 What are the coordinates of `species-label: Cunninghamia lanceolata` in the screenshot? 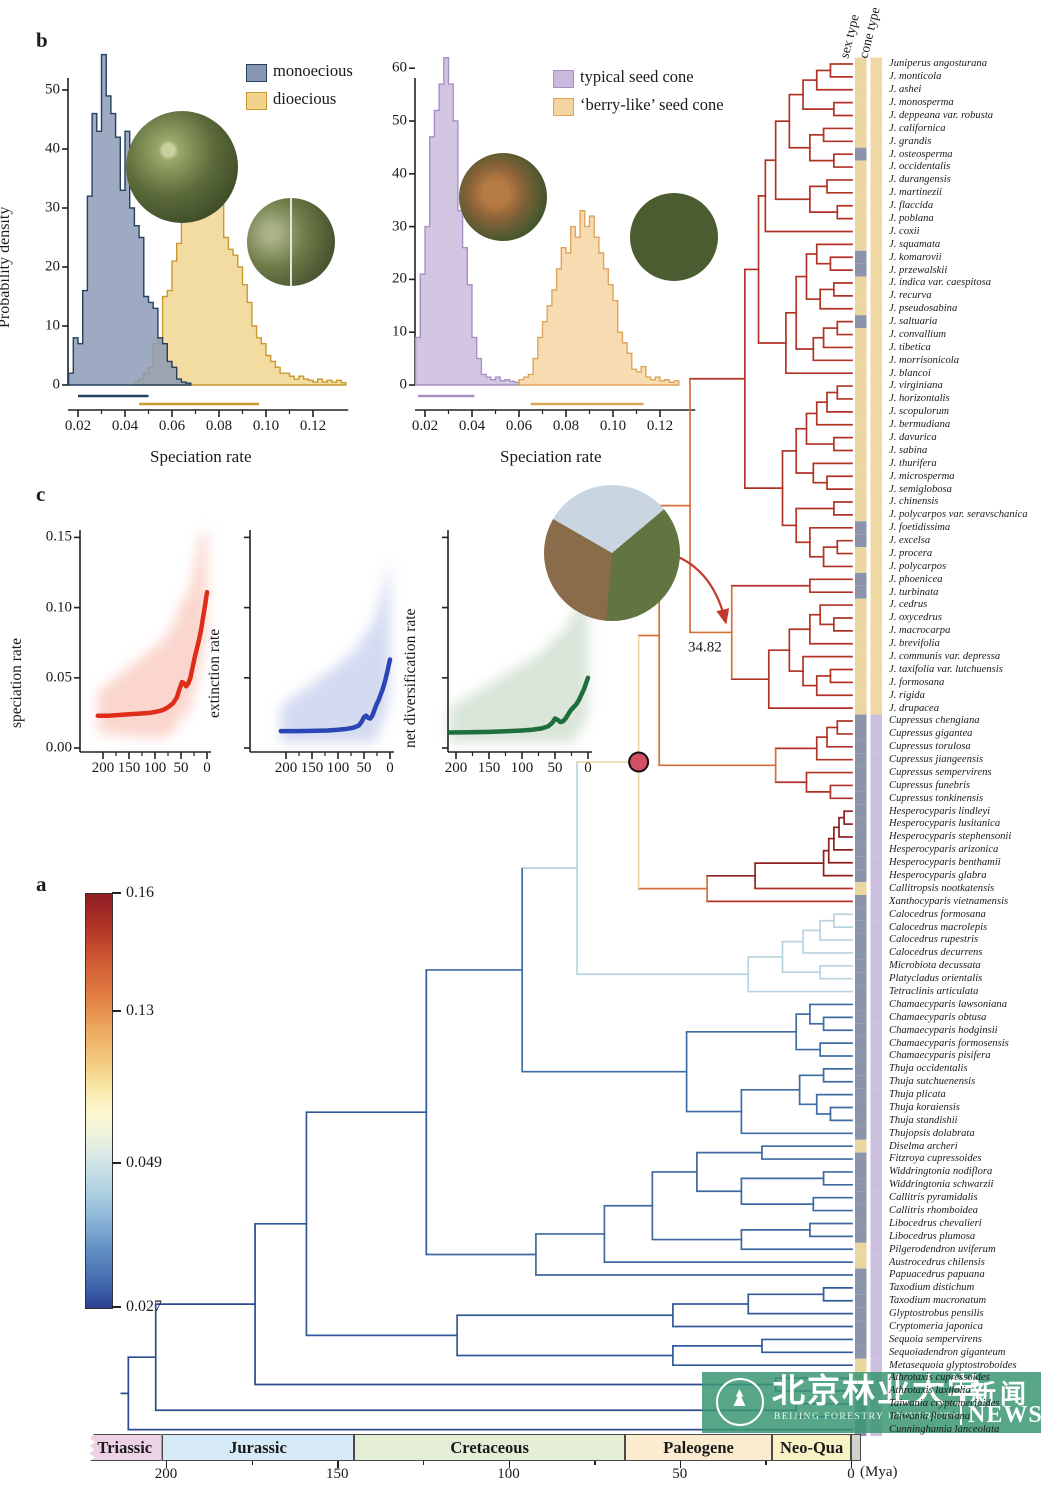 It's located at (944, 1429).